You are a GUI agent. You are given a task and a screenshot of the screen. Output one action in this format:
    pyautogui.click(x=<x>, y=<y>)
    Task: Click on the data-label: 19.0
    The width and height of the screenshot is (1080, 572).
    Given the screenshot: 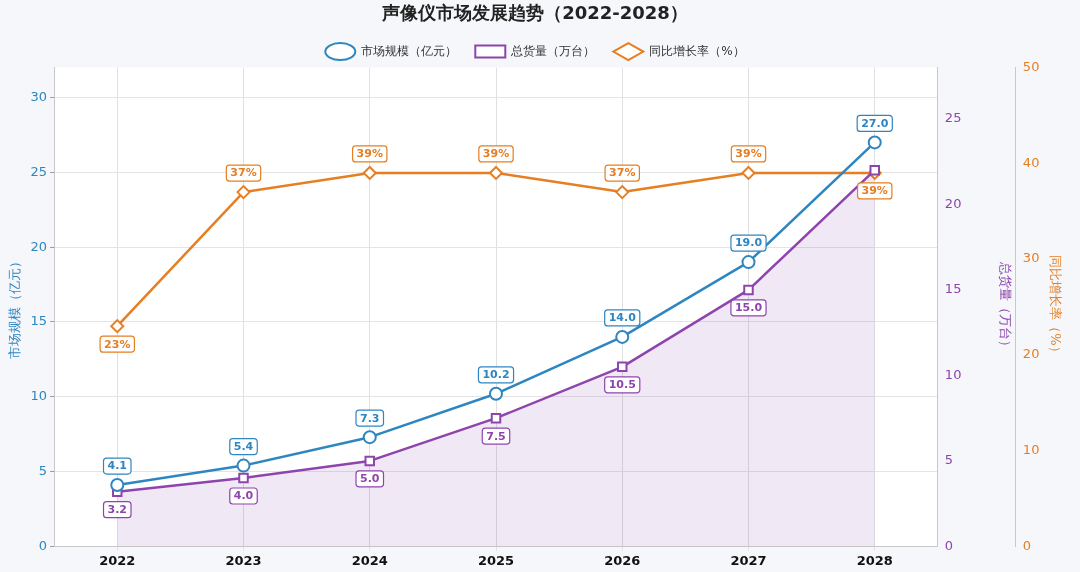 What is the action you would take?
    pyautogui.click(x=748, y=243)
    